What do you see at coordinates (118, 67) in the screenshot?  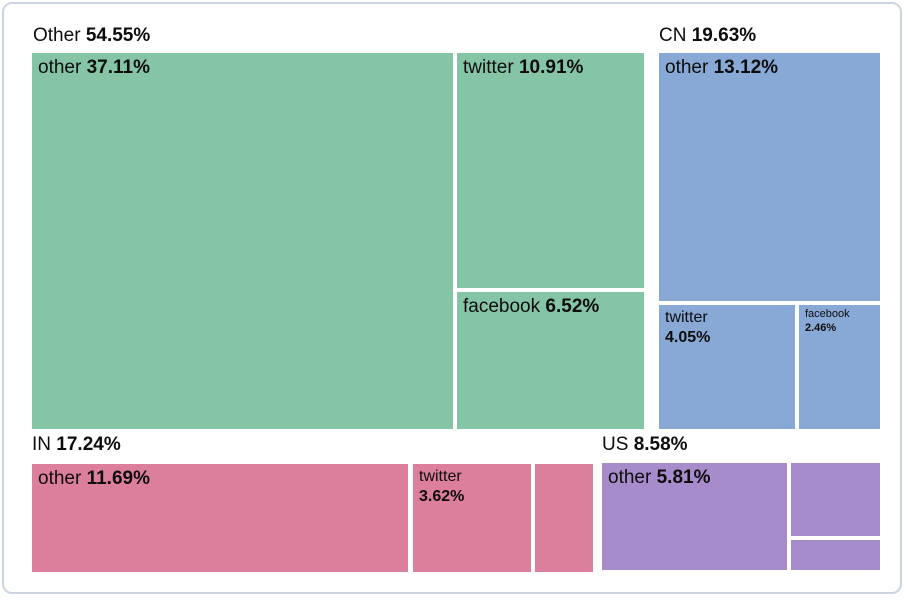 I see `node-value: 37.11%` at bounding box center [118, 67].